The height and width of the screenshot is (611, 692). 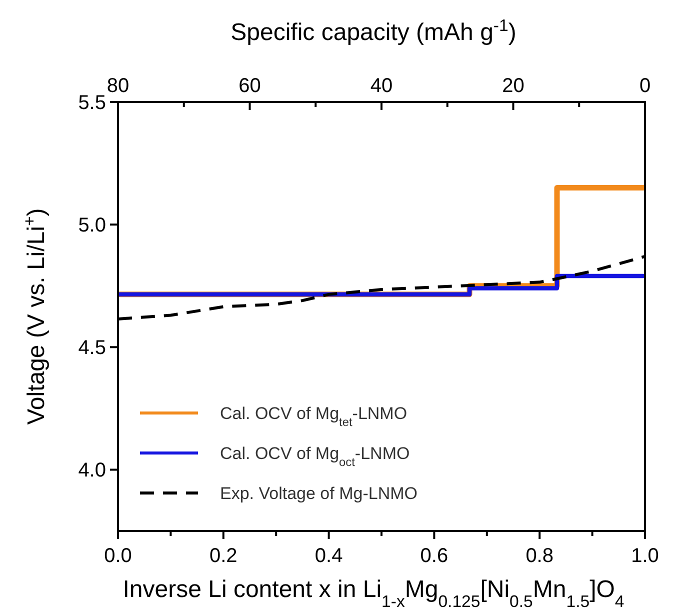 I want to click on legend-label: Cal. OCV of Mg$_{oct}$-LNMO, so click(x=315, y=456).